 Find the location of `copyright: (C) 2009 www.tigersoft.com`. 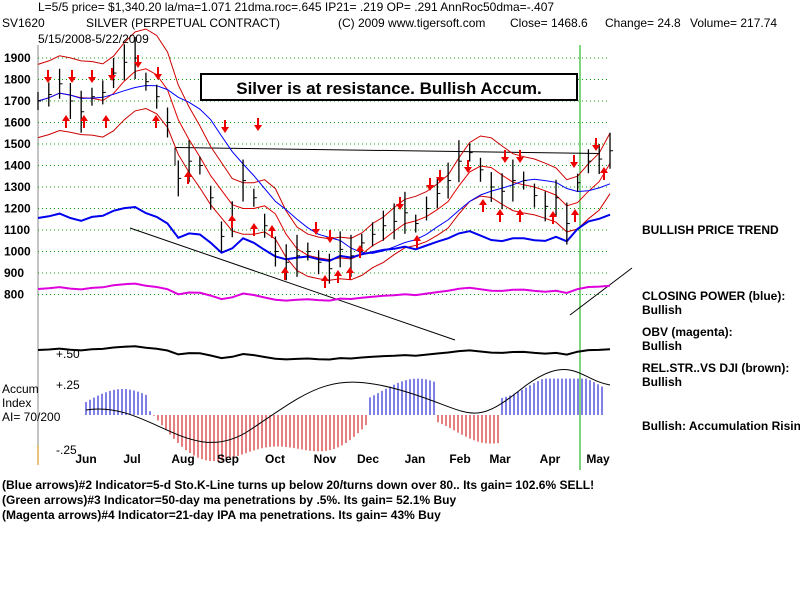

copyright: (C) 2009 www.tigersoft.com is located at coordinates (412, 23).